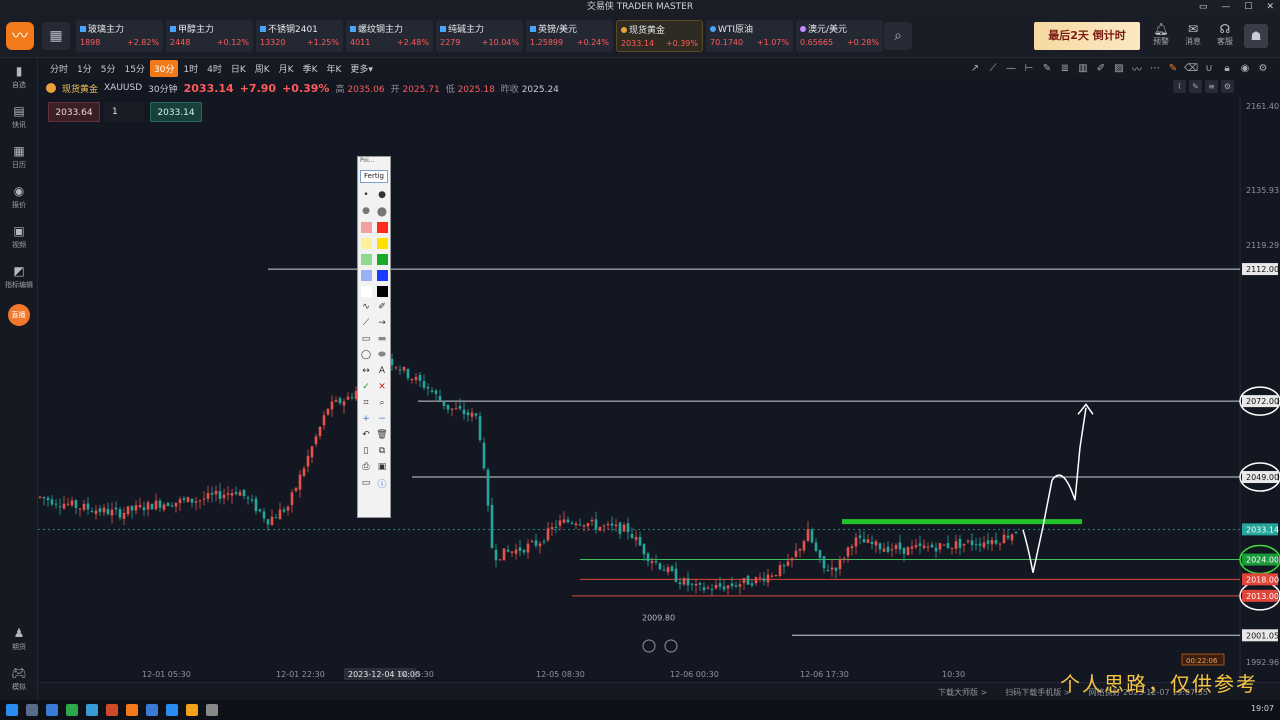 The height and width of the screenshot is (720, 1280). What do you see at coordinates (1029, 68) in the screenshot?
I see `segment-tool-icon: ⊢` at bounding box center [1029, 68].